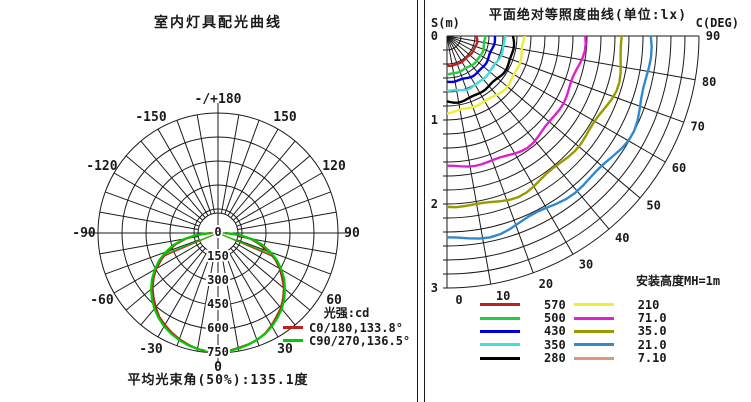 The image size is (751, 402). I want to click on iso-legend: 570 210 500 71.0 430 35.0 350 21.0 280 7.10, so click(573, 331).